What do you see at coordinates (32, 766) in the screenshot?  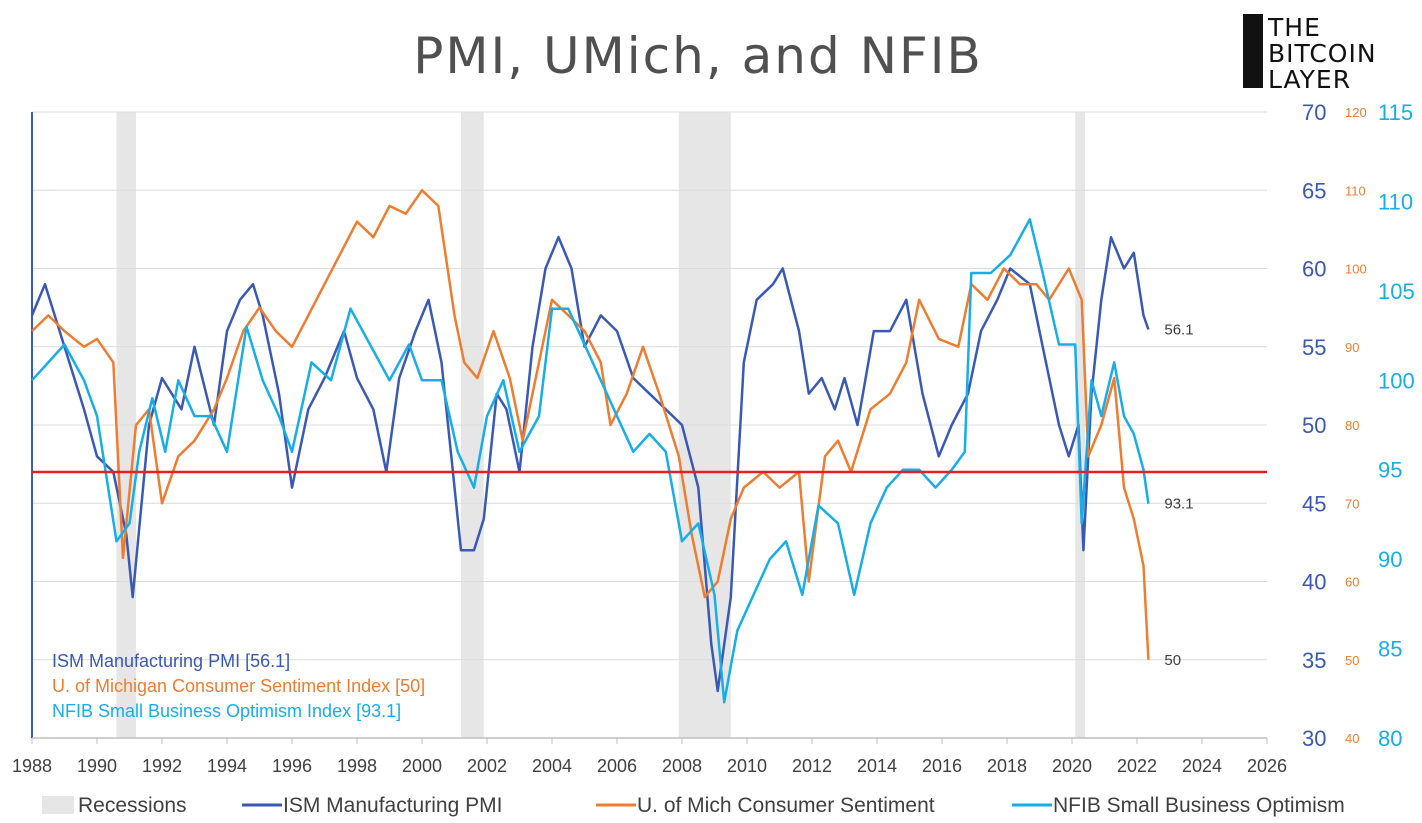 I see `x-tick-label-0: 1988` at bounding box center [32, 766].